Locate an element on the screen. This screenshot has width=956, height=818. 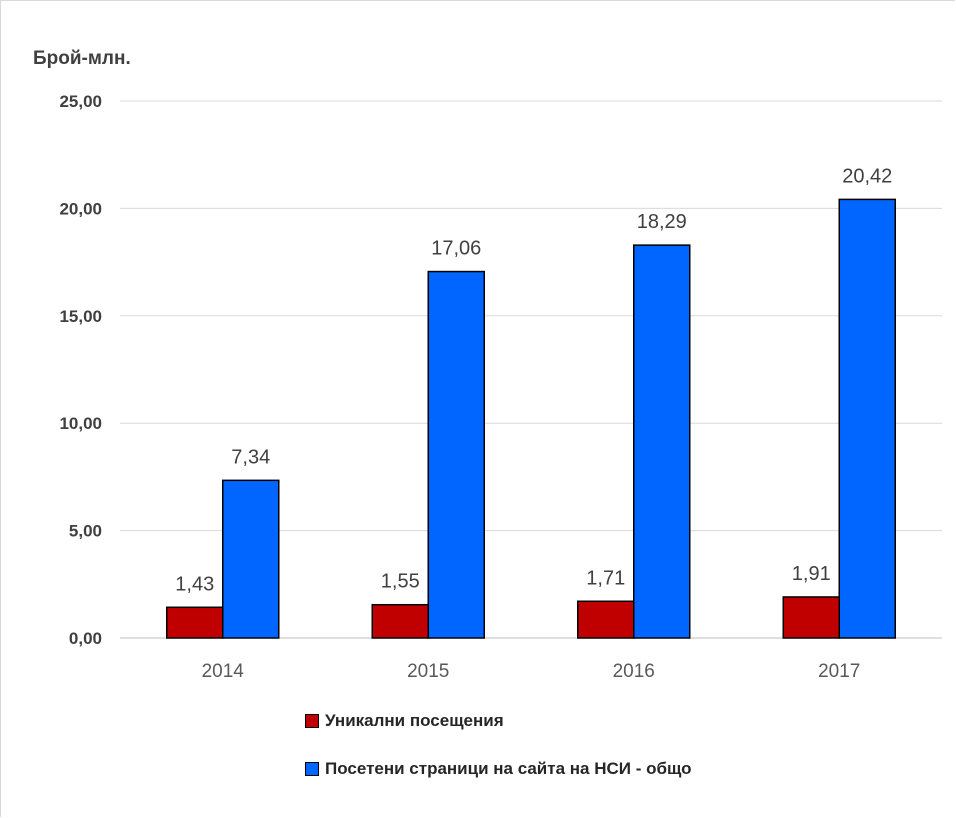
y-tick-label: 0,00 is located at coordinates (85, 638).